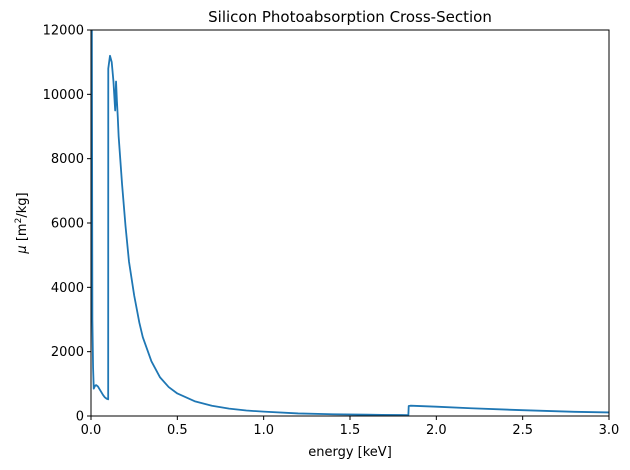  Describe the element at coordinates (263, 430) in the screenshot. I see `x-tick-label: 1.0` at that location.